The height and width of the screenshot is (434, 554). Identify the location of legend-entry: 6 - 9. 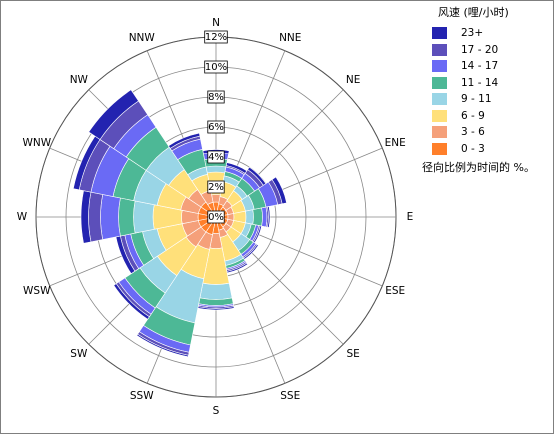
(492, 116).